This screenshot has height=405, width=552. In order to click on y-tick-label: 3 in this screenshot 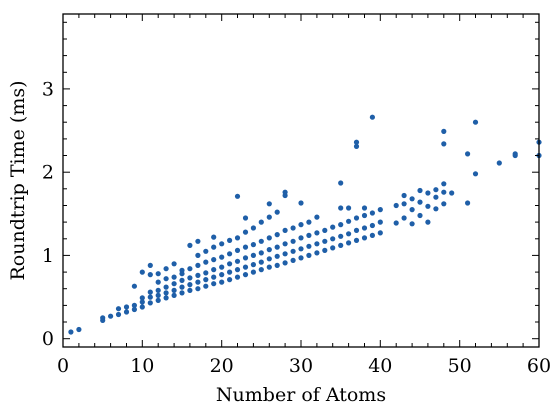, I will do `click(48, 89)`.